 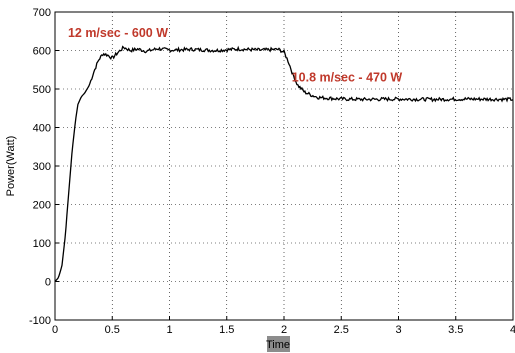 What do you see at coordinates (42, 206) in the screenshot?
I see `y-tick-label: 200` at bounding box center [42, 206].